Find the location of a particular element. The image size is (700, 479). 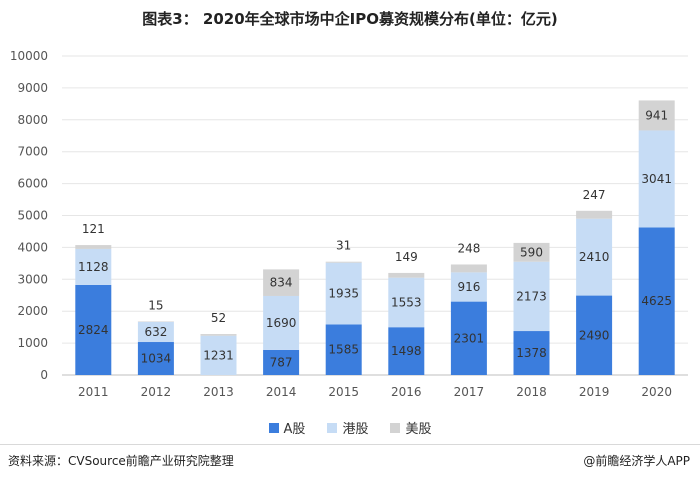

data-label-hk-share-2014: 1690 is located at coordinates (281, 323).